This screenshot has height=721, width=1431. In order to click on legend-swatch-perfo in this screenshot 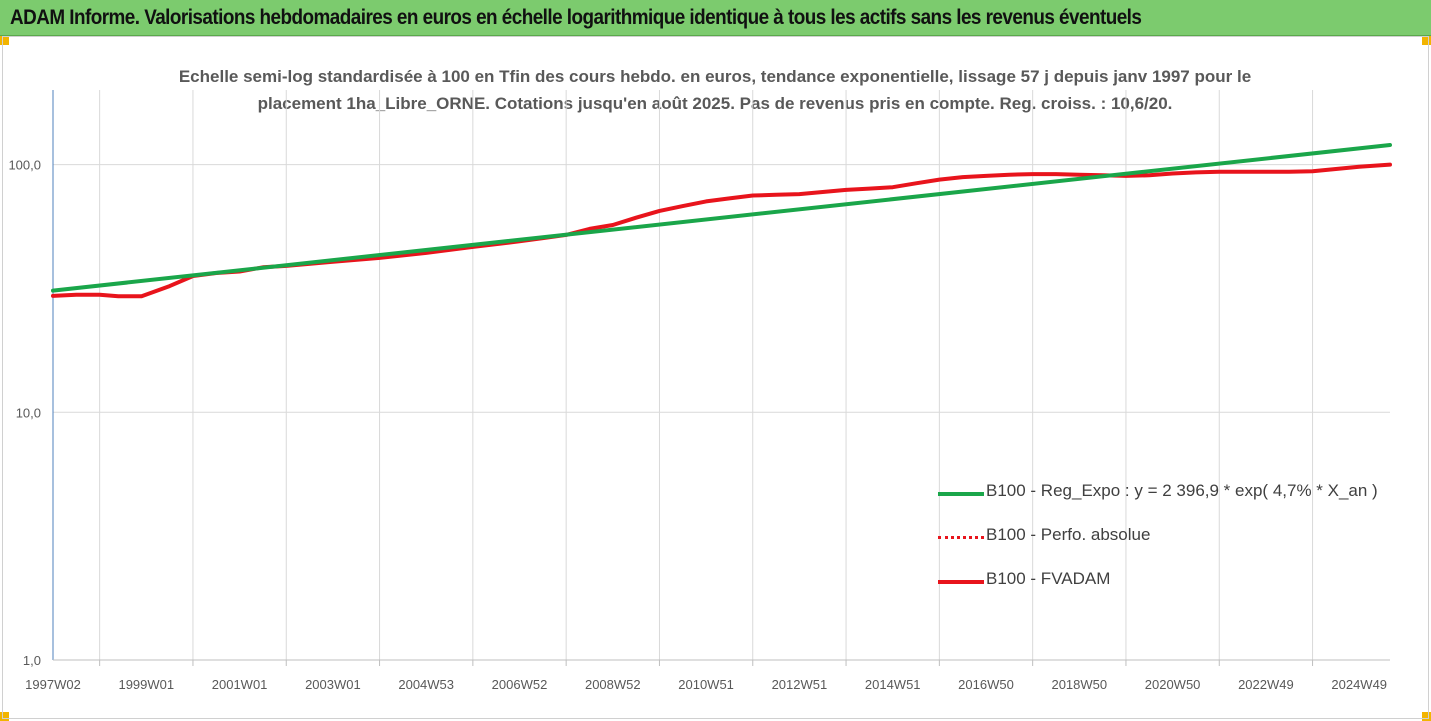, I will do `click(961, 537)`.